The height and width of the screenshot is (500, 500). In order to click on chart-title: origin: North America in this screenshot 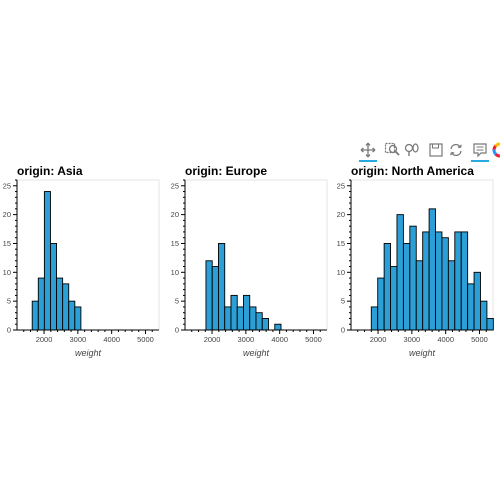, I will do `click(412, 171)`.